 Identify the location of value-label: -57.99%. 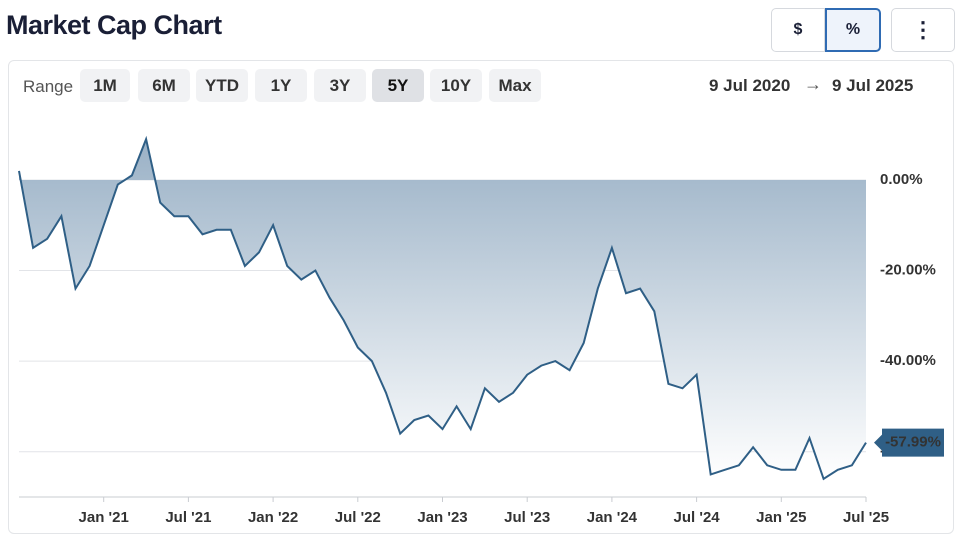
(913, 442).